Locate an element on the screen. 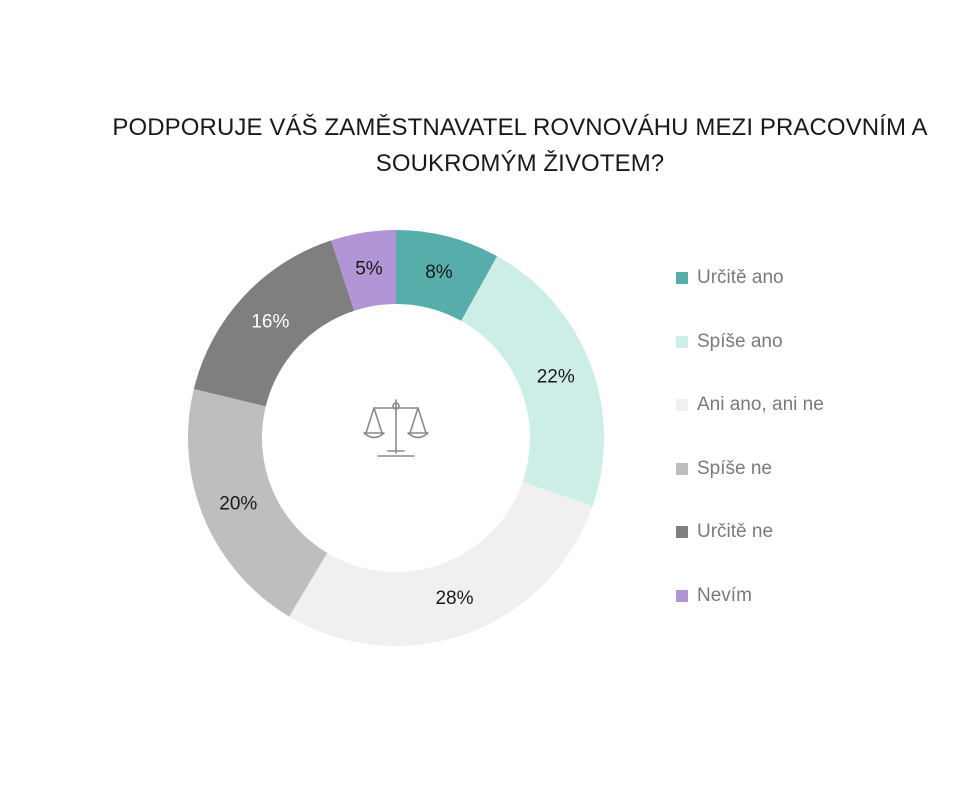 The width and height of the screenshot is (960, 800). legend-label: Určitě ne is located at coordinates (735, 532).